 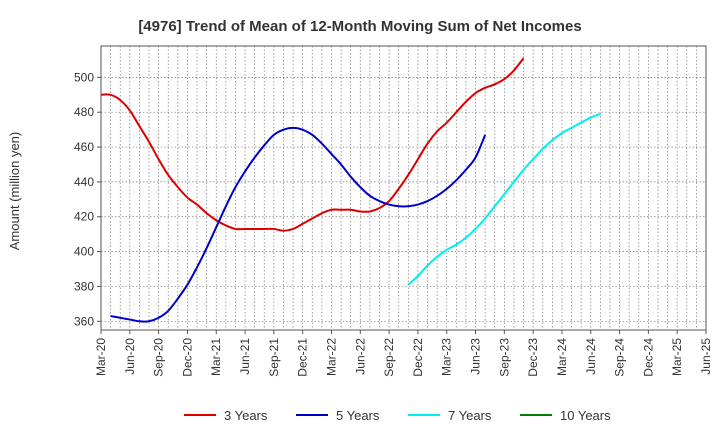 I want to click on x-tick-label: Jun-23, so click(x=476, y=356).